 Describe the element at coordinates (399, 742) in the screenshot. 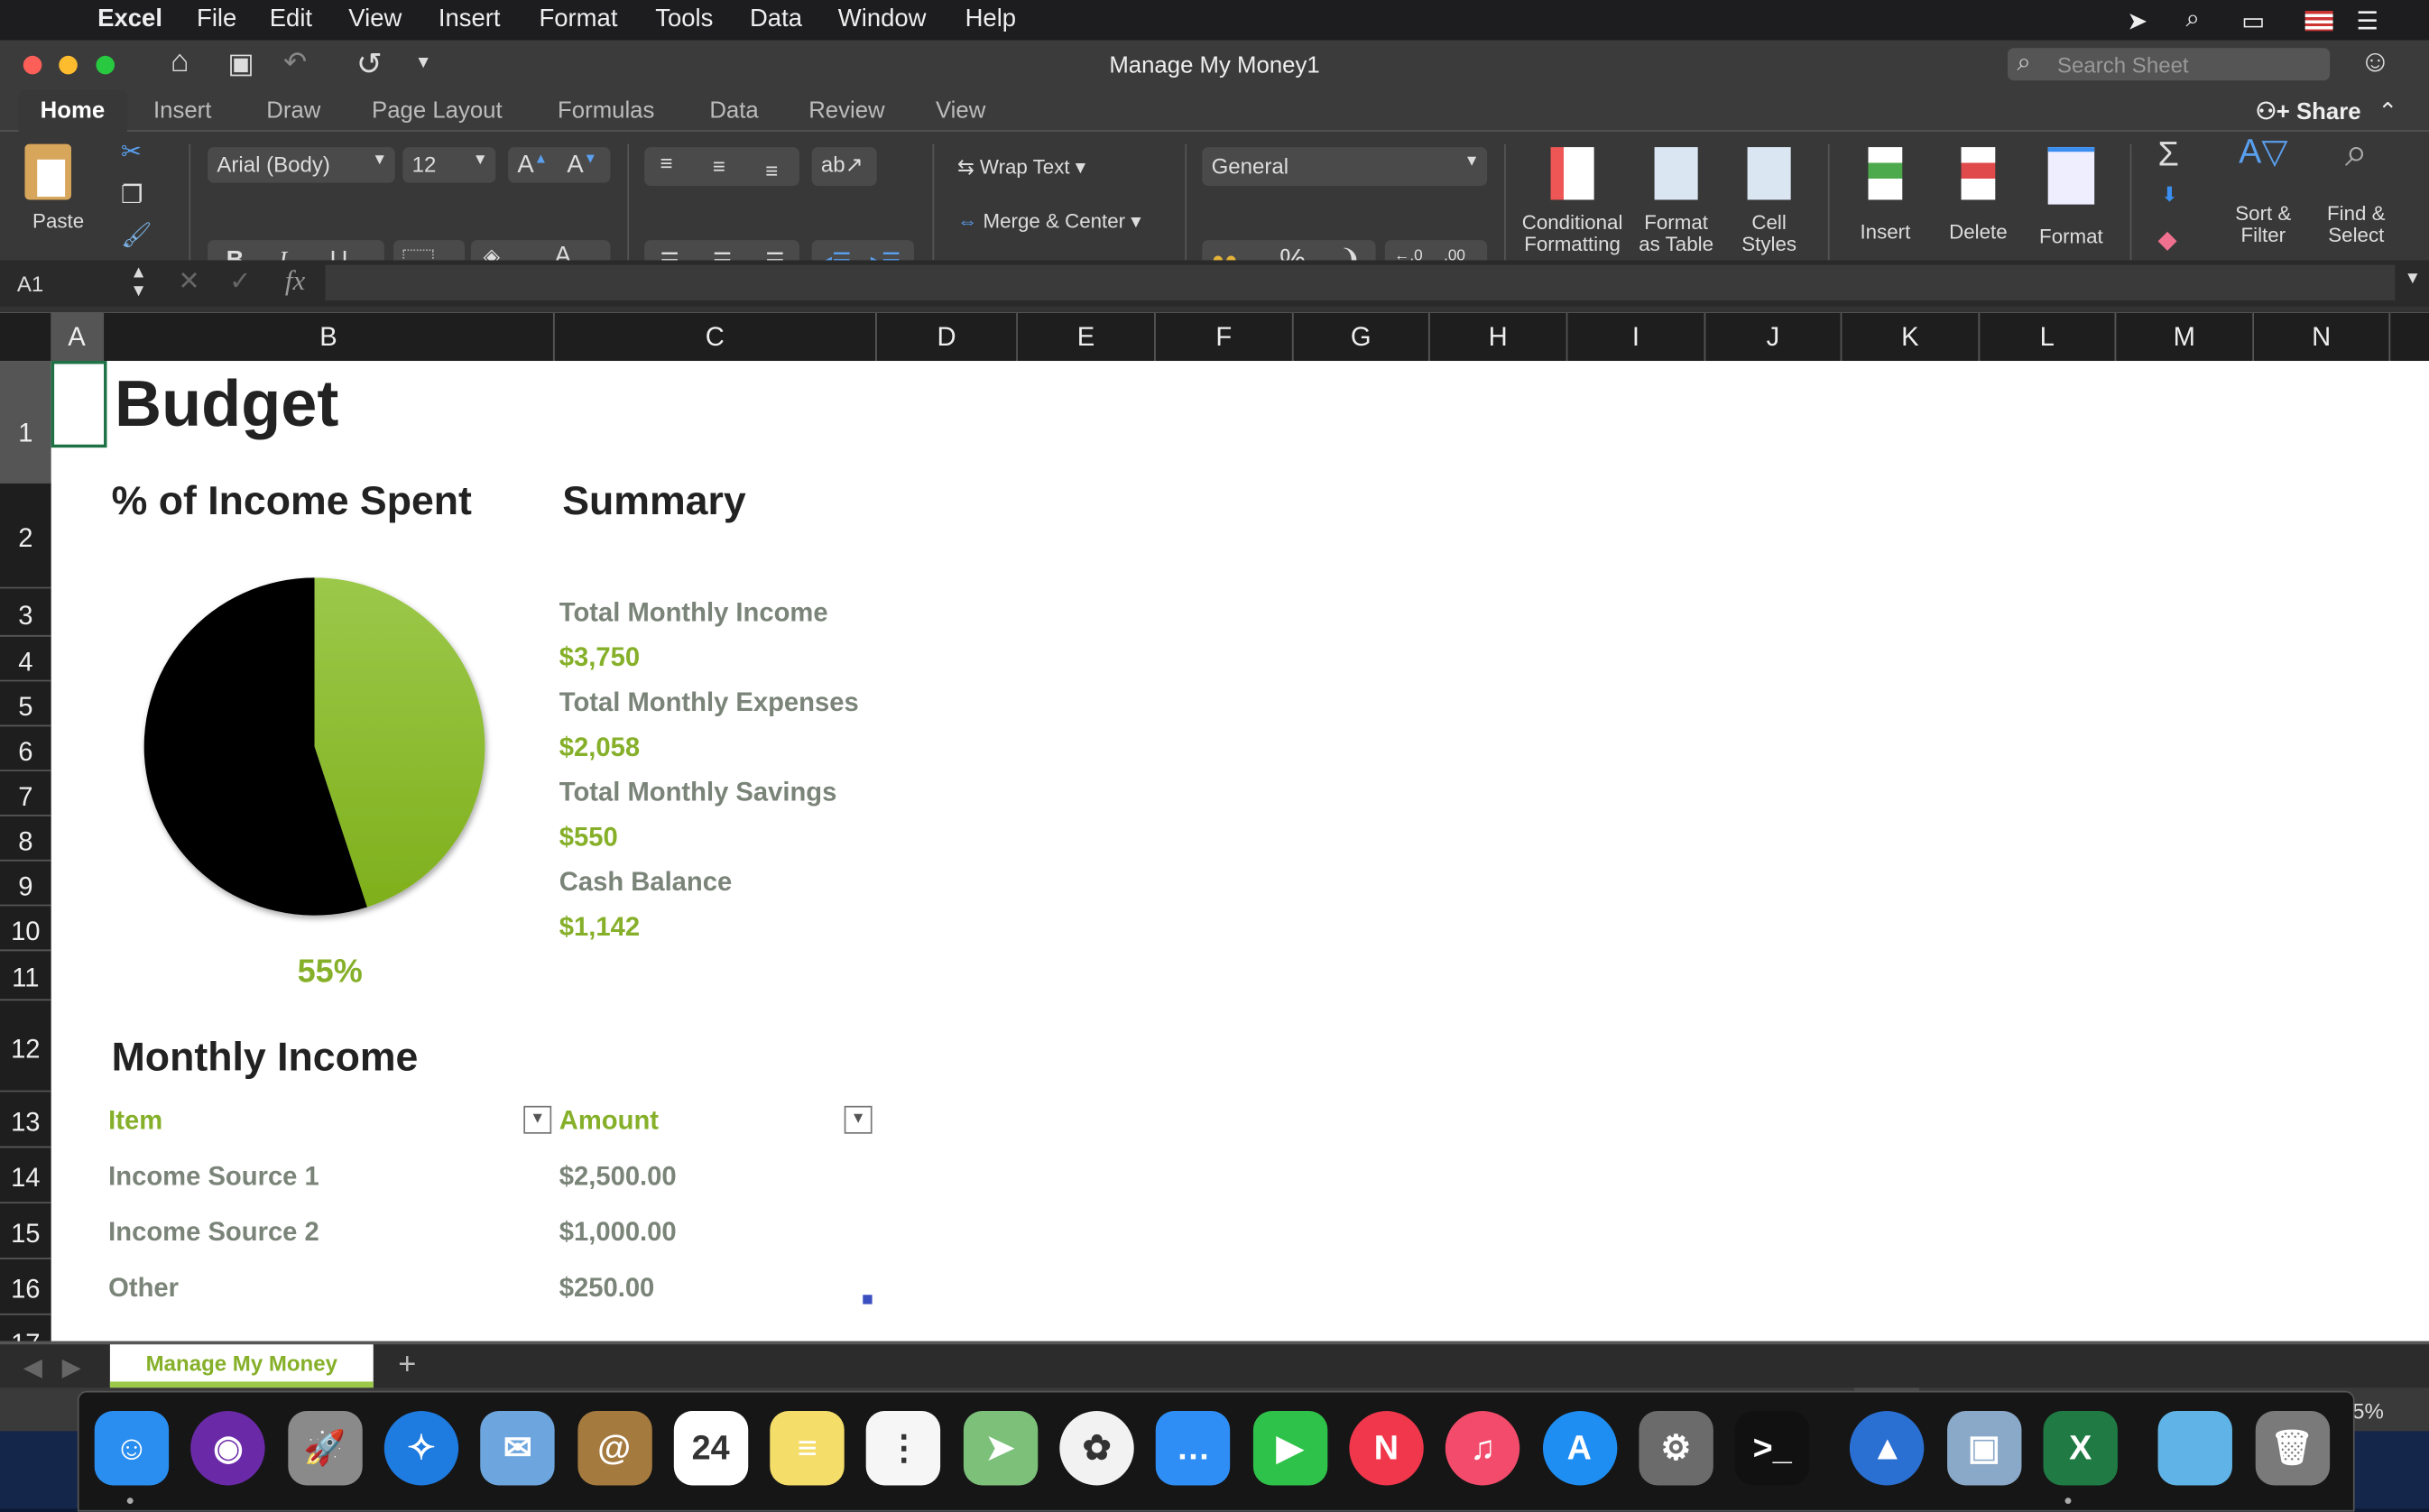

I see `pie-slice-remaining` at that location.